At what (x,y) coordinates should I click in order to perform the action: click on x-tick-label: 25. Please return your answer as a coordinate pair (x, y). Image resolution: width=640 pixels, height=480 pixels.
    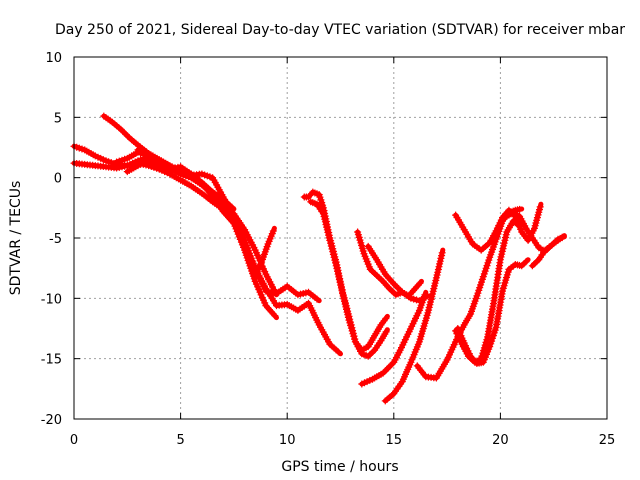
    Looking at the image, I should click on (607, 440).